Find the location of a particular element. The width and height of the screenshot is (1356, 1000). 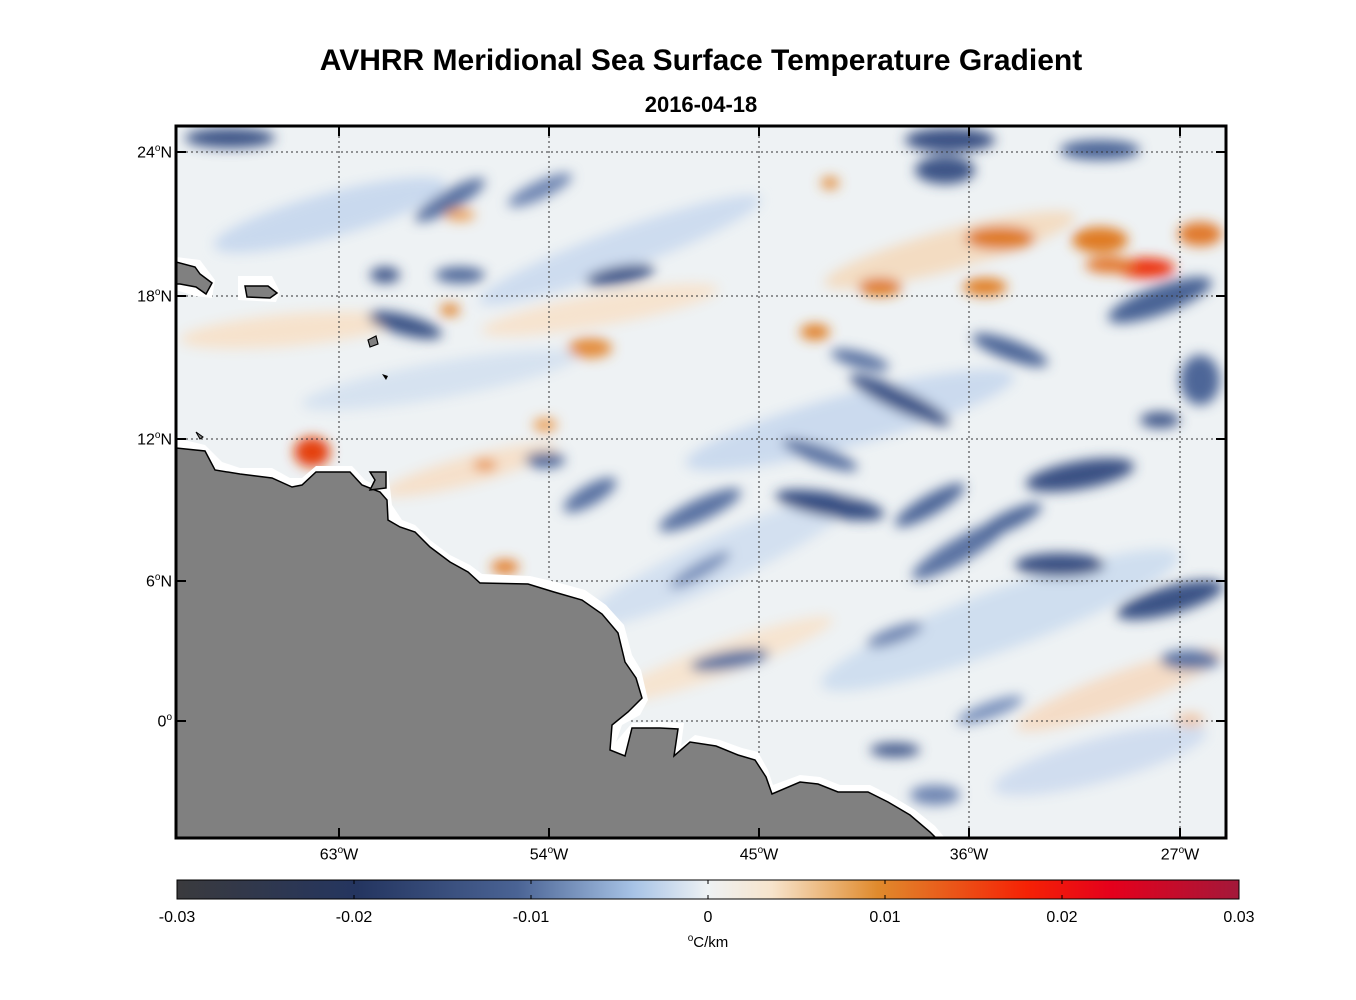

colorbar-label-neg002: -0.02 is located at coordinates (354, 917).